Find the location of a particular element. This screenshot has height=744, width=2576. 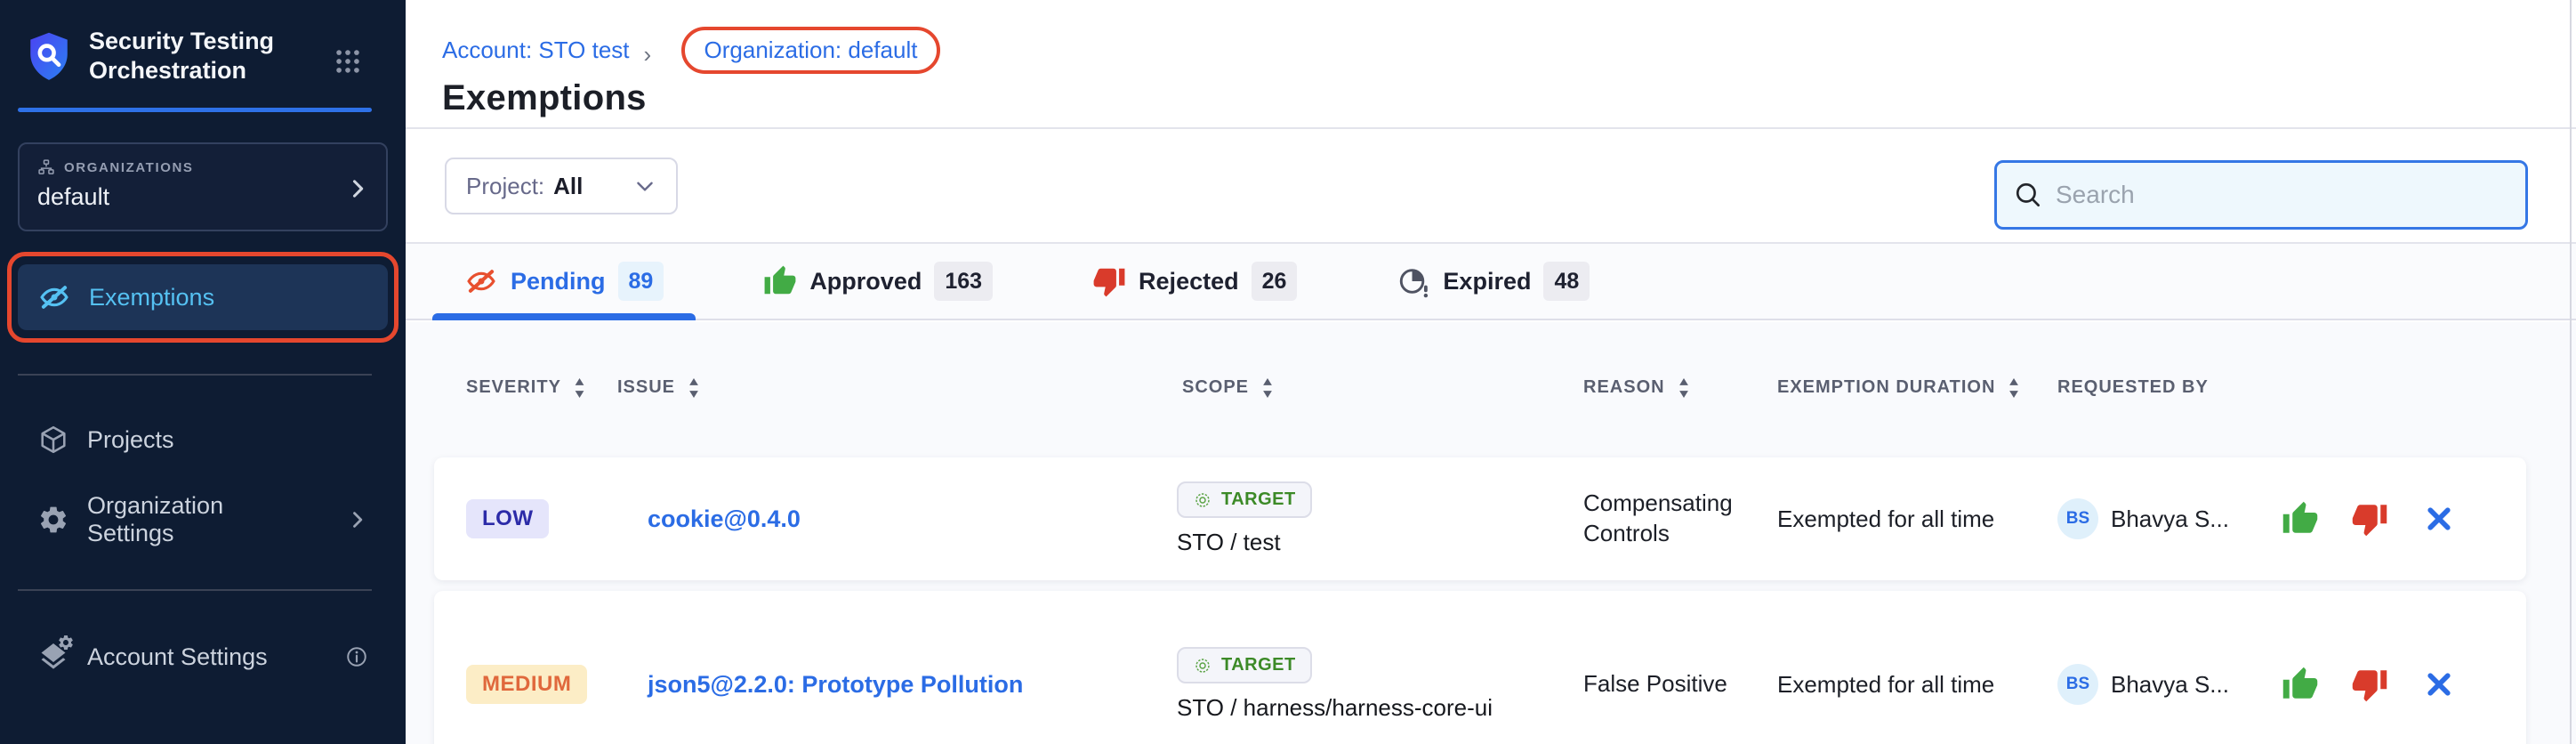

tab-label: Expired is located at coordinates (1487, 281).